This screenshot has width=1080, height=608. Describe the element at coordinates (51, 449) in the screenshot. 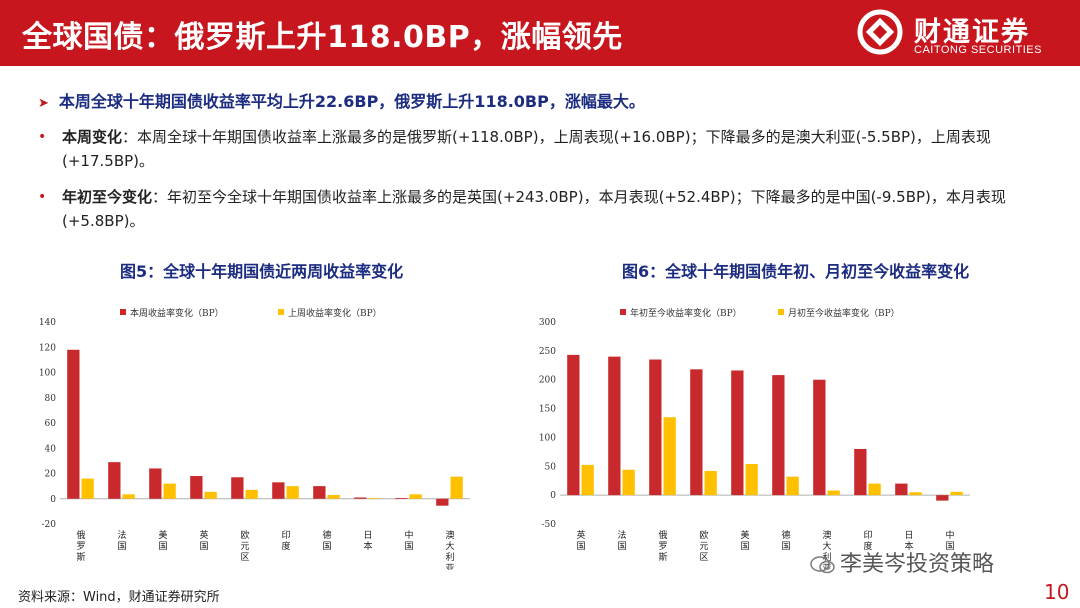

I see `y-tick-label: 40` at that location.